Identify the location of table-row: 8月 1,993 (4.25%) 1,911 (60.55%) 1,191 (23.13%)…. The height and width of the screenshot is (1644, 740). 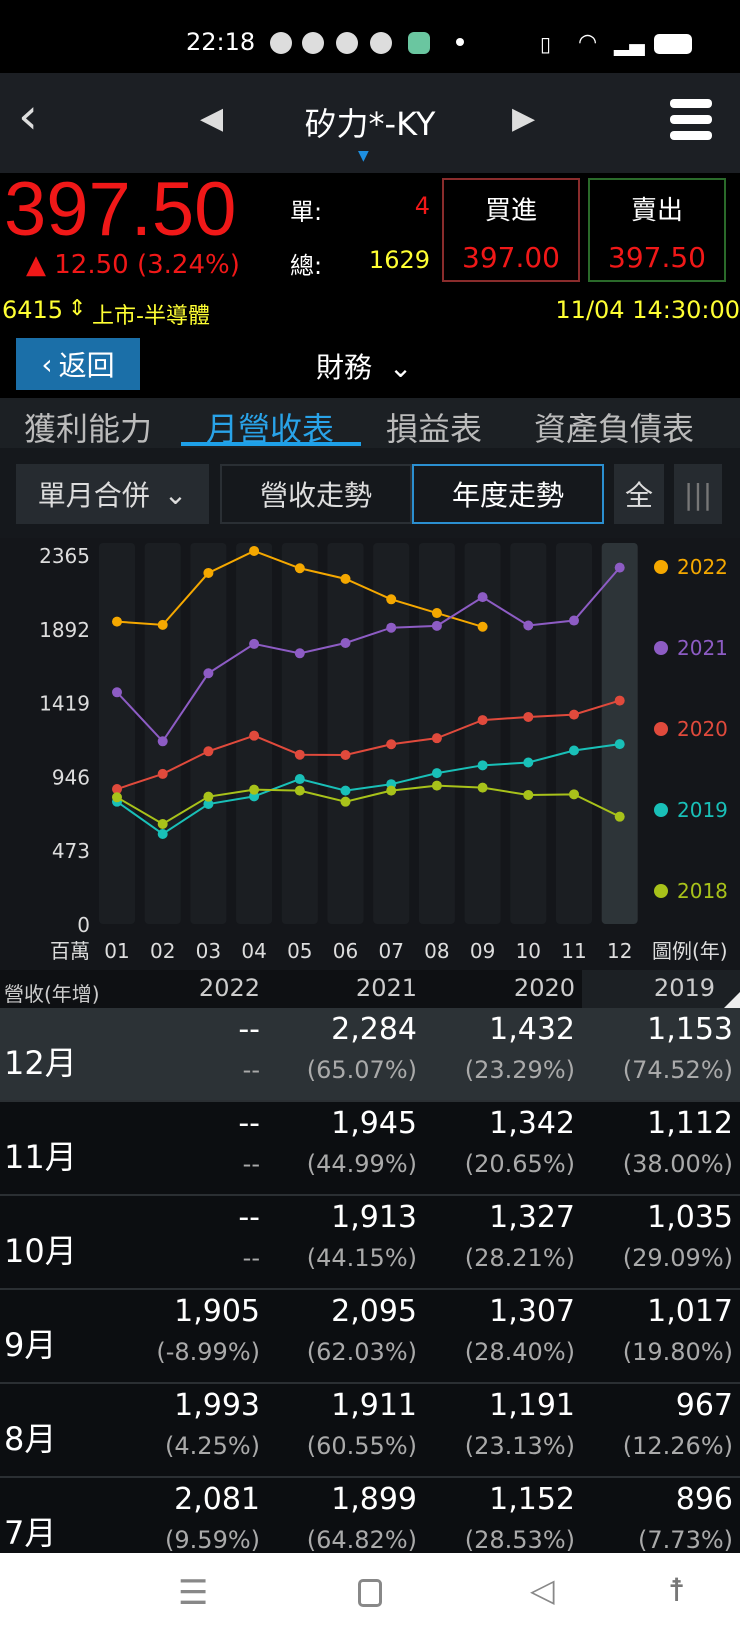
(370, 1431).